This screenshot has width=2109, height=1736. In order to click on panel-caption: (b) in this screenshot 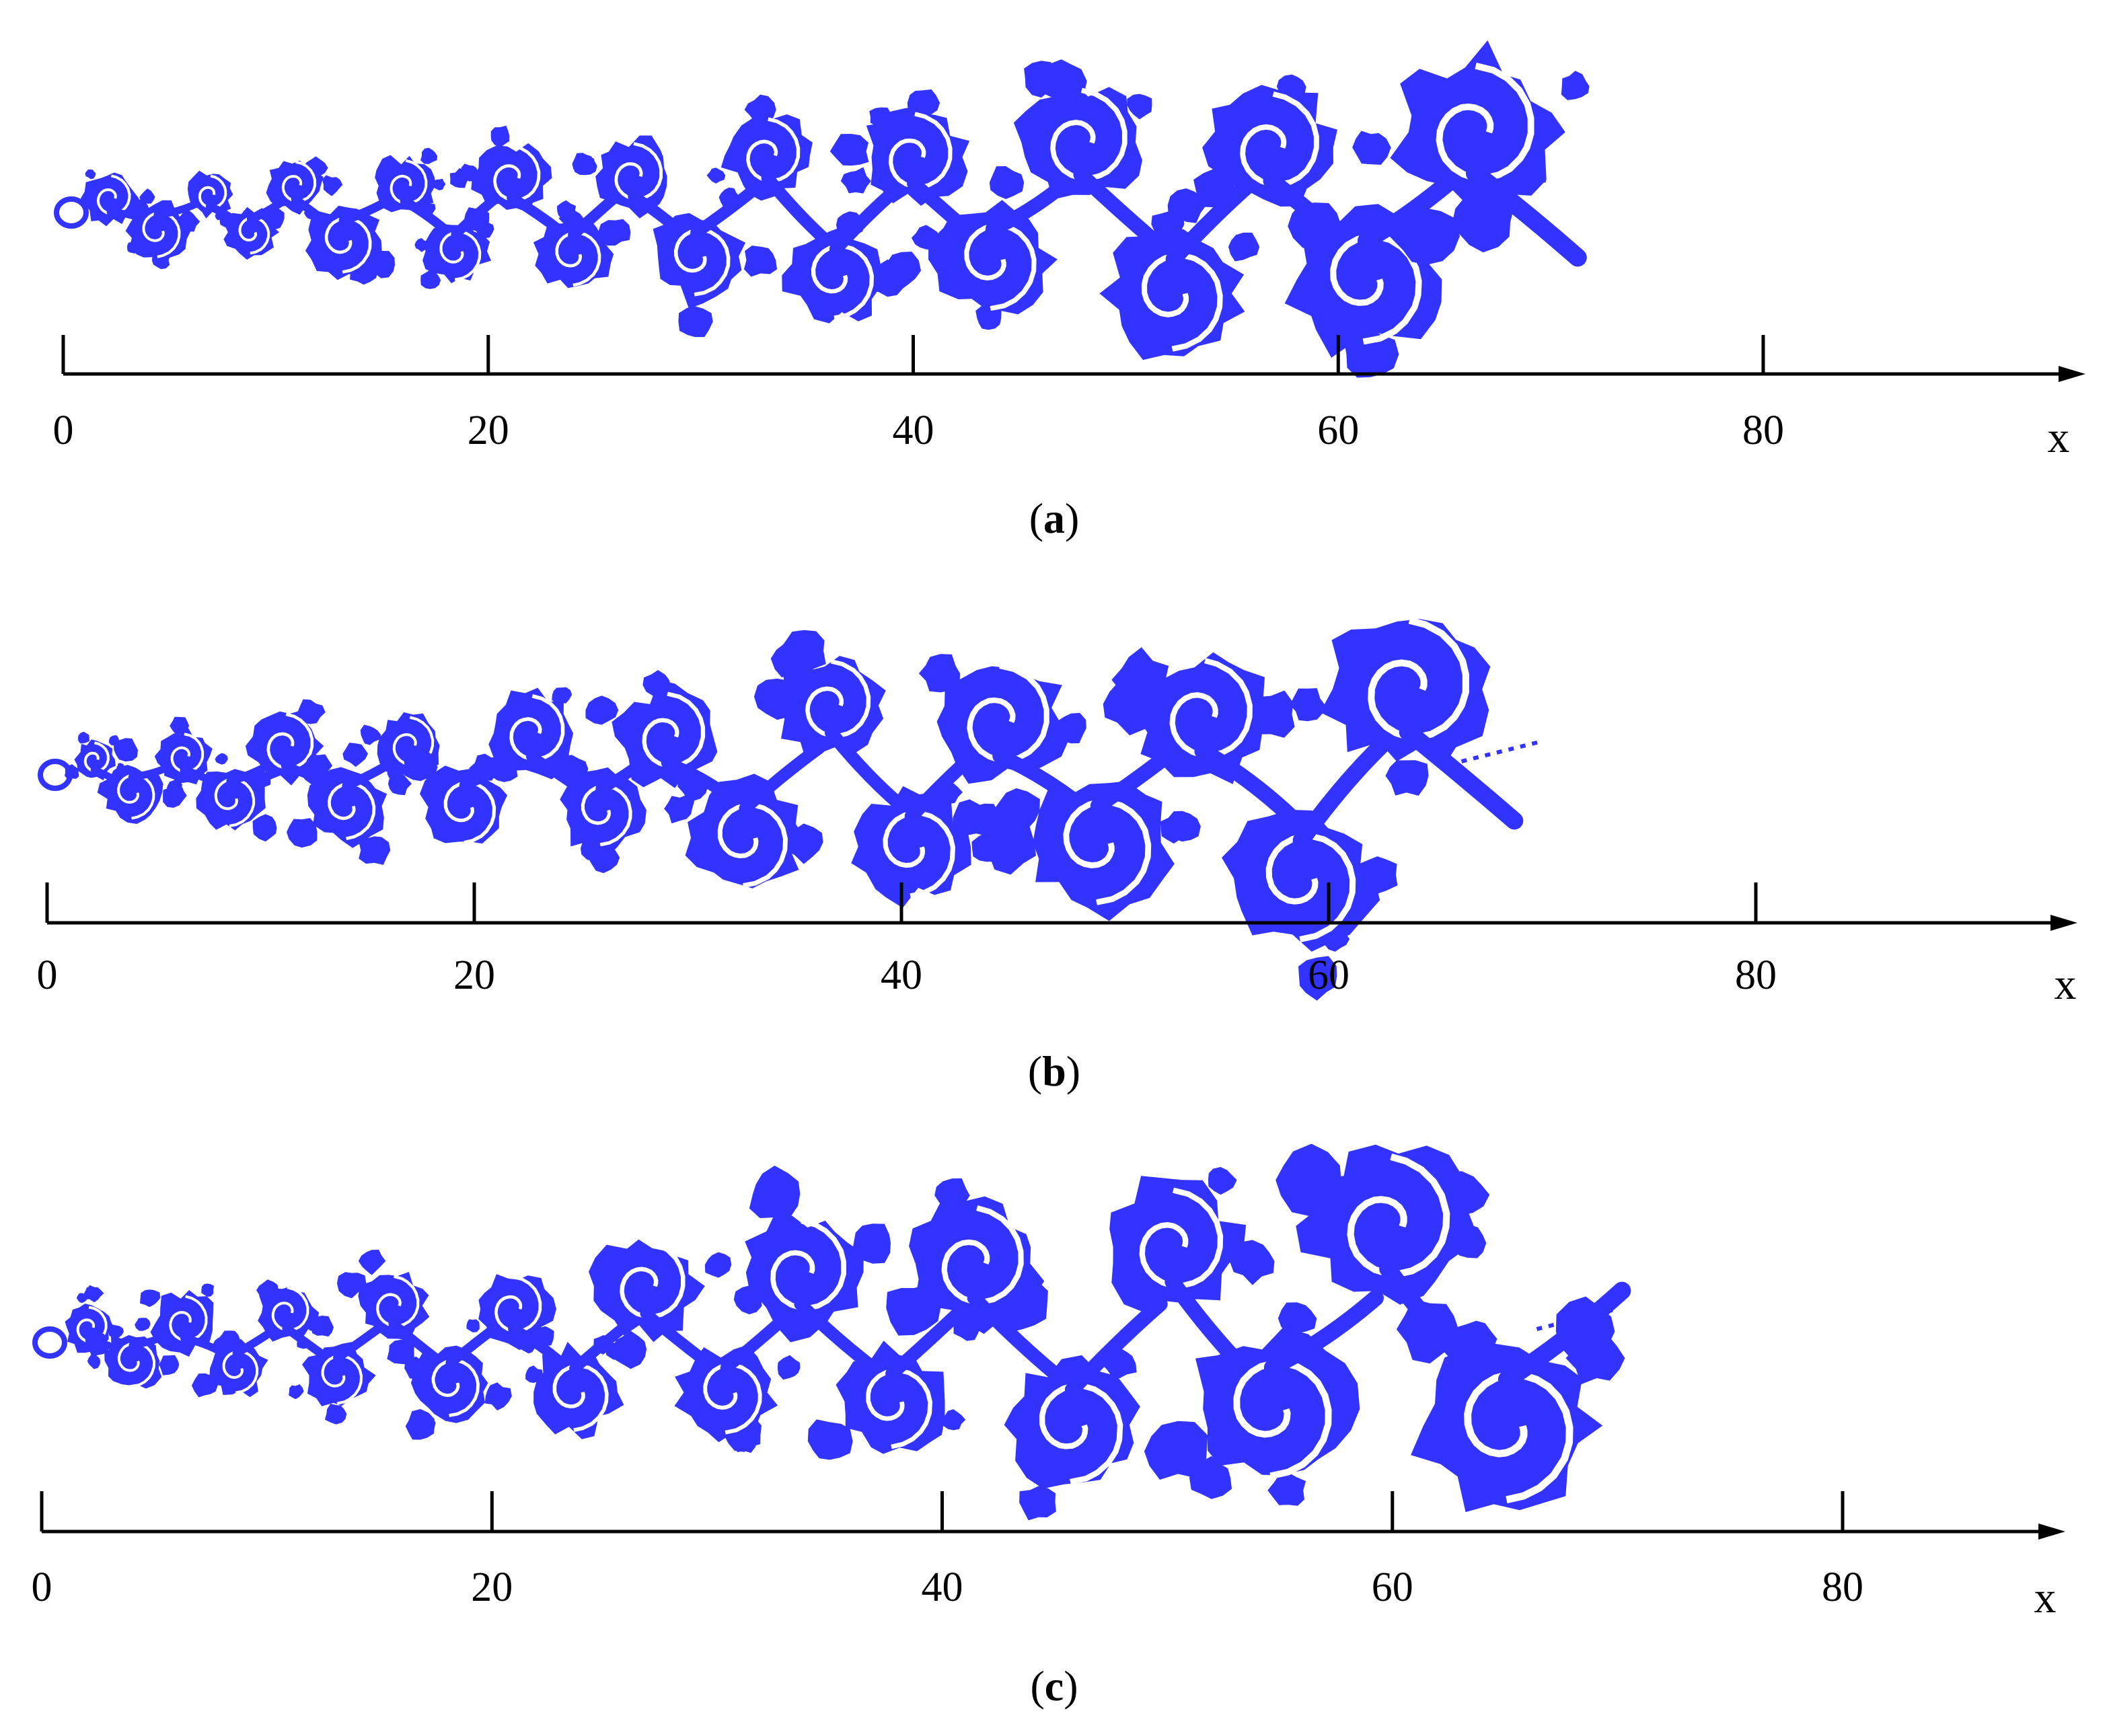, I will do `click(1054, 1071)`.